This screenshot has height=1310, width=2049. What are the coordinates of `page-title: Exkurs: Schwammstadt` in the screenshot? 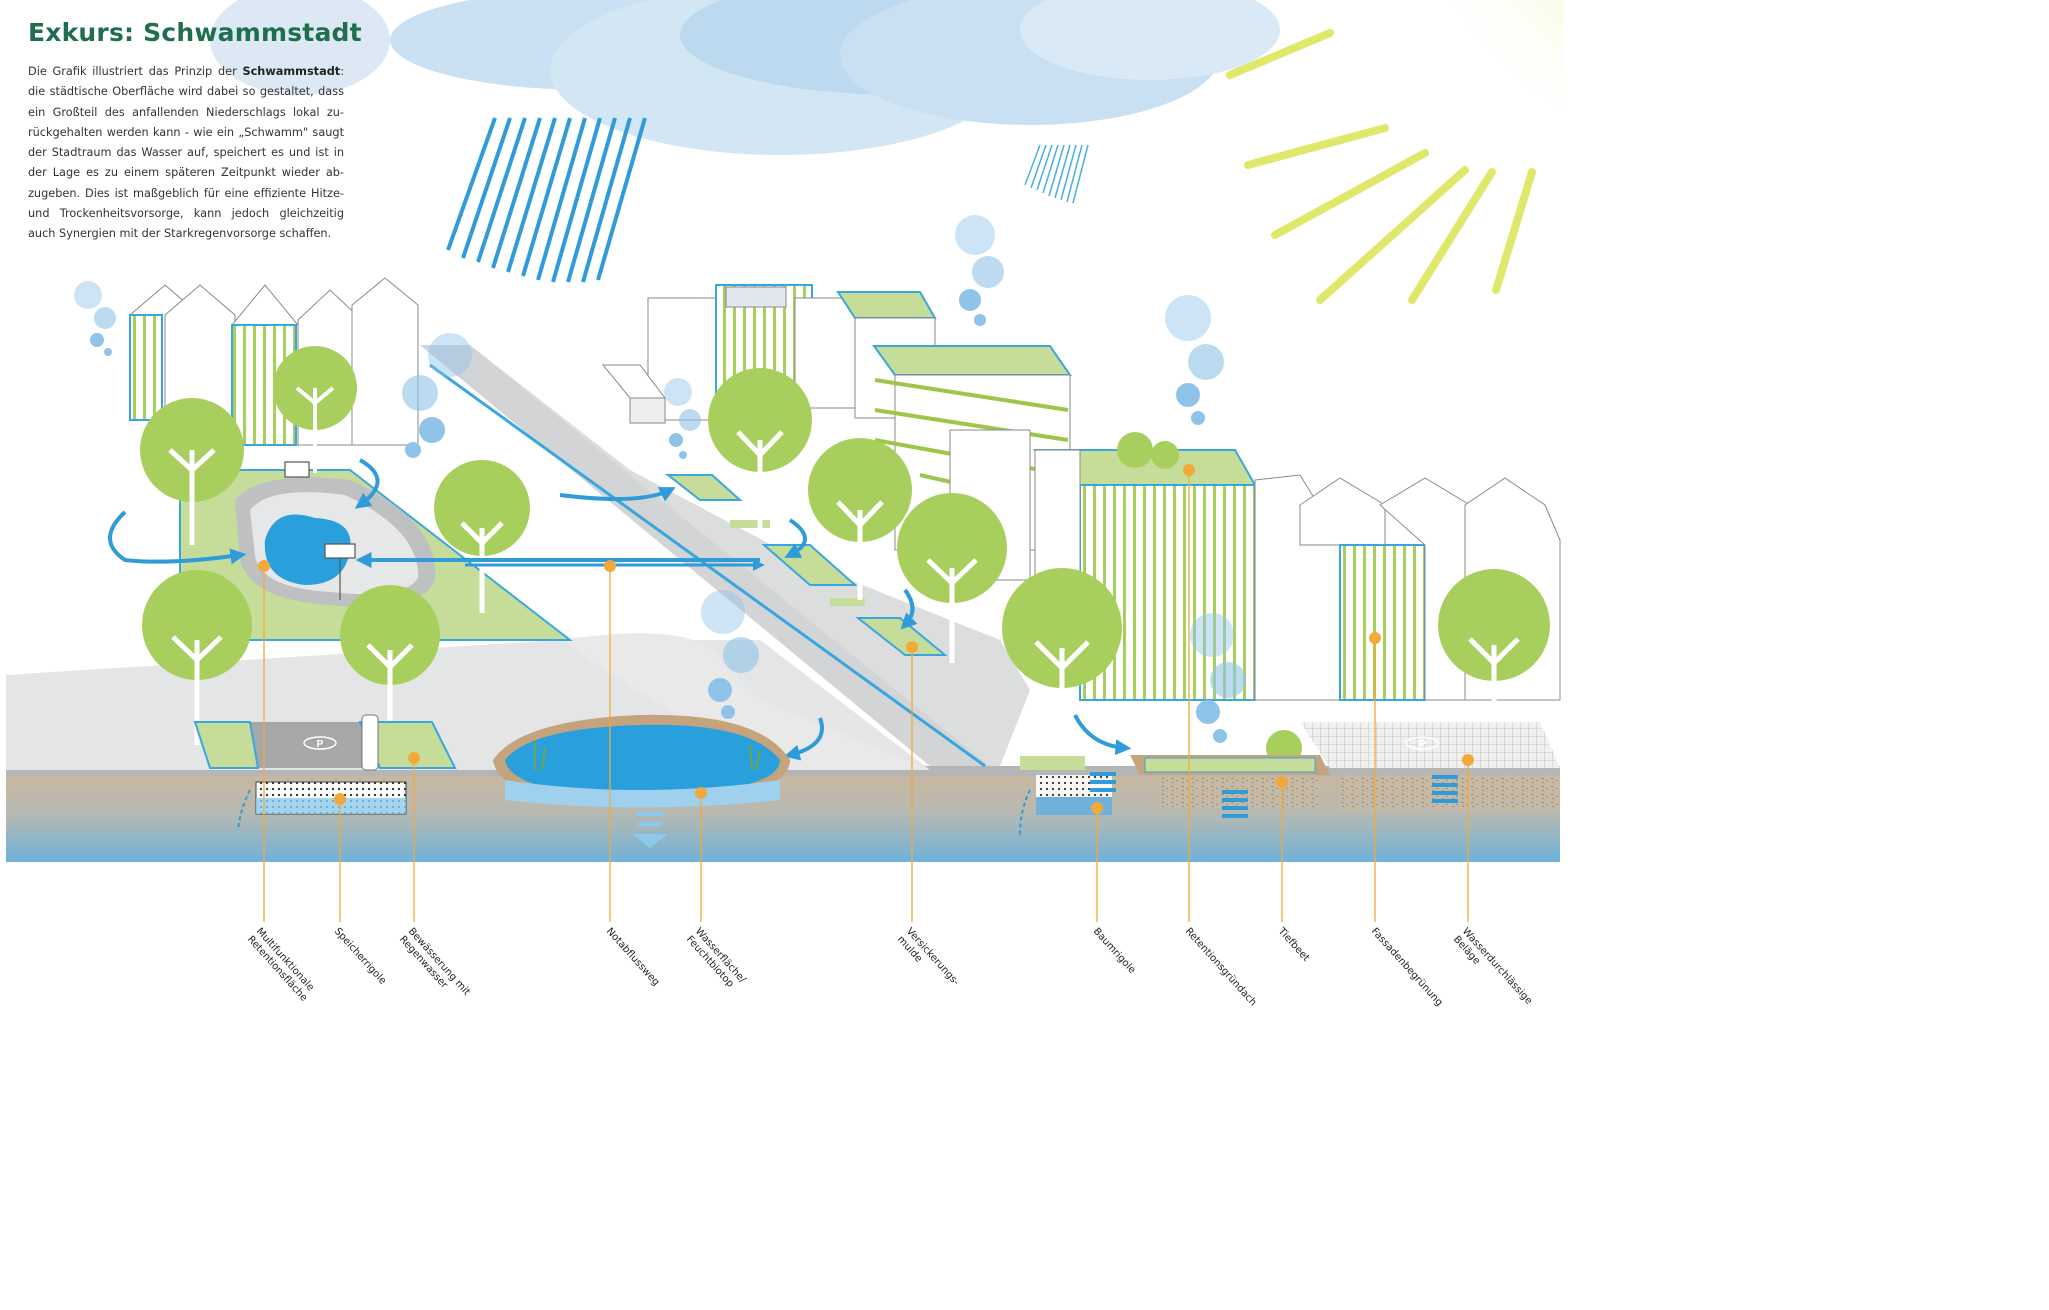 It's located at (195, 32).